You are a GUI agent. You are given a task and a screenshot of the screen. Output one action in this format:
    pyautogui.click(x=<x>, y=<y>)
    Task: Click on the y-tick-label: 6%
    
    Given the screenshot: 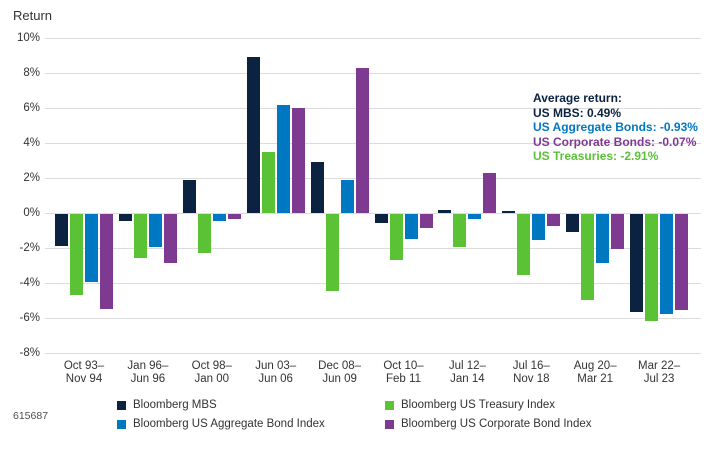 What is the action you would take?
    pyautogui.click(x=31, y=108)
    